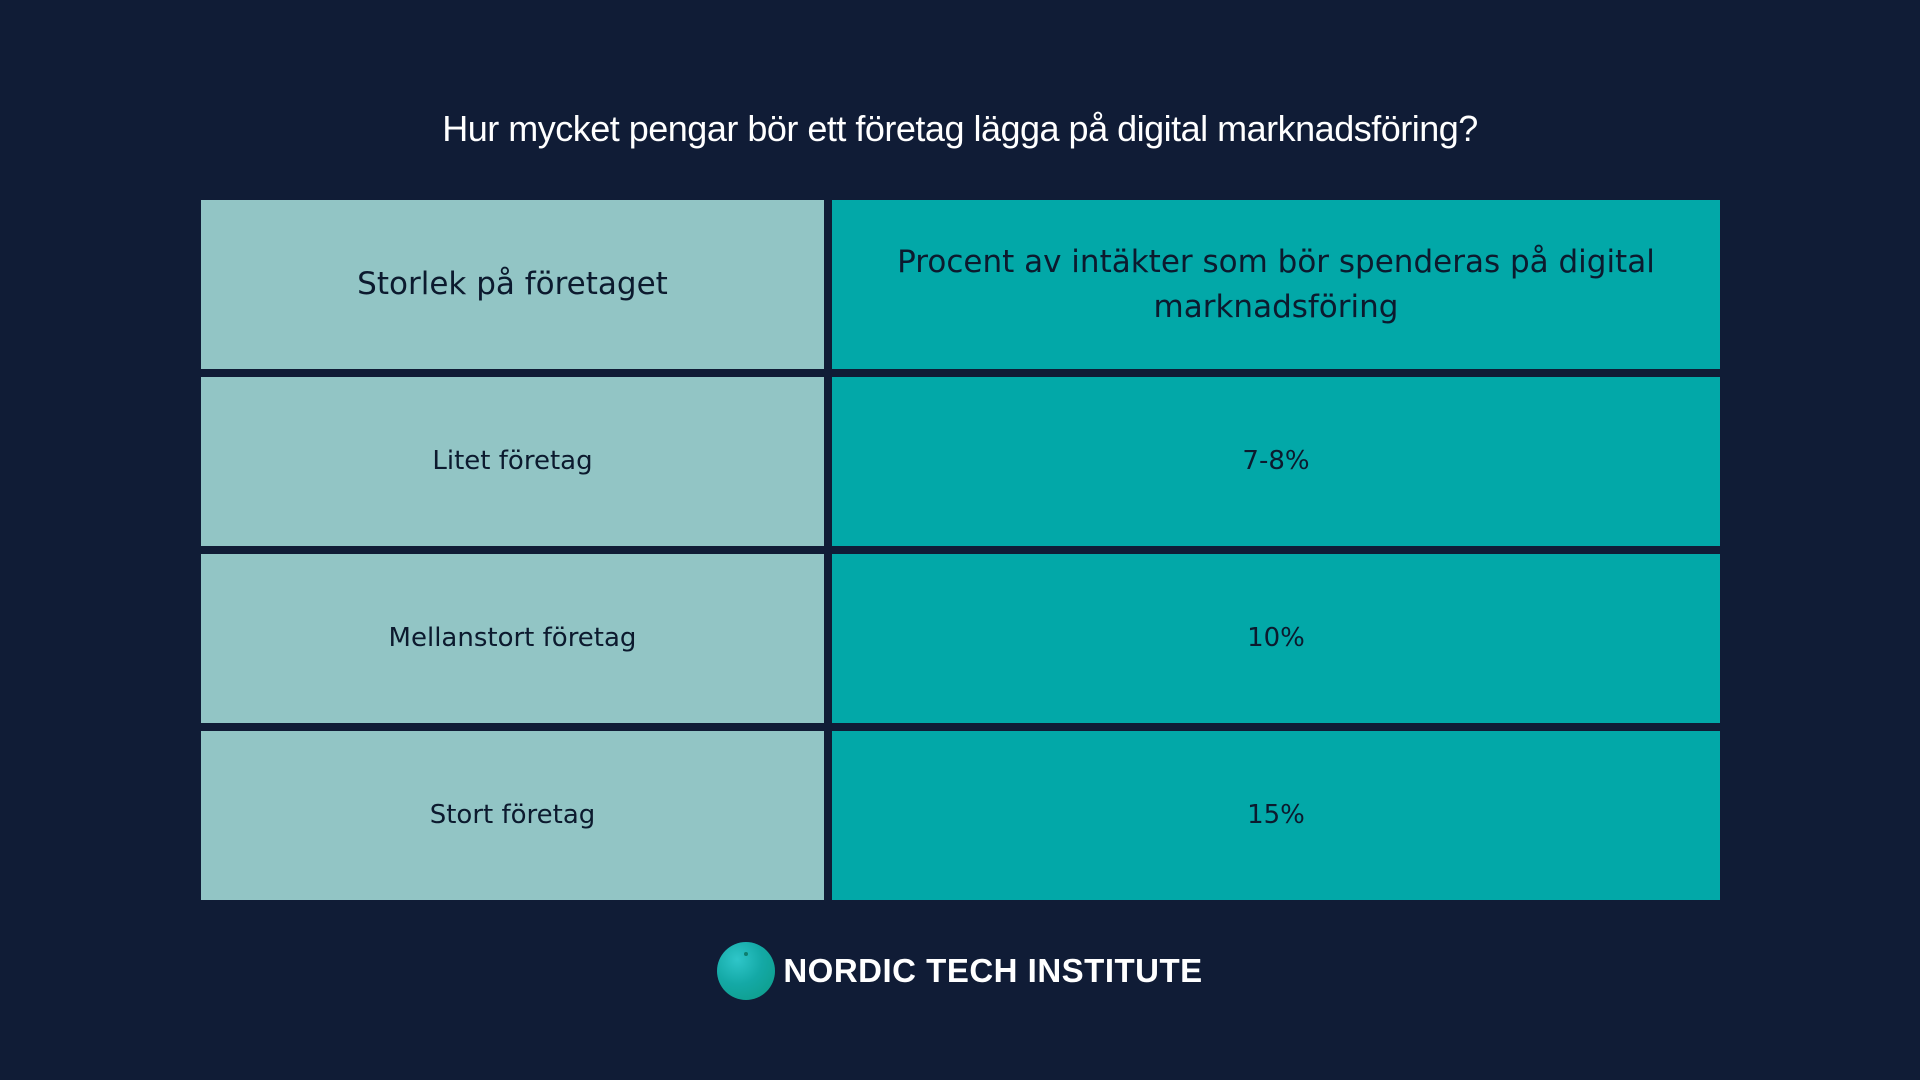 This screenshot has width=1920, height=1080. Describe the element at coordinates (993, 970) in the screenshot. I see `brand-name: NORDIC TECH INSTITUTE` at that location.